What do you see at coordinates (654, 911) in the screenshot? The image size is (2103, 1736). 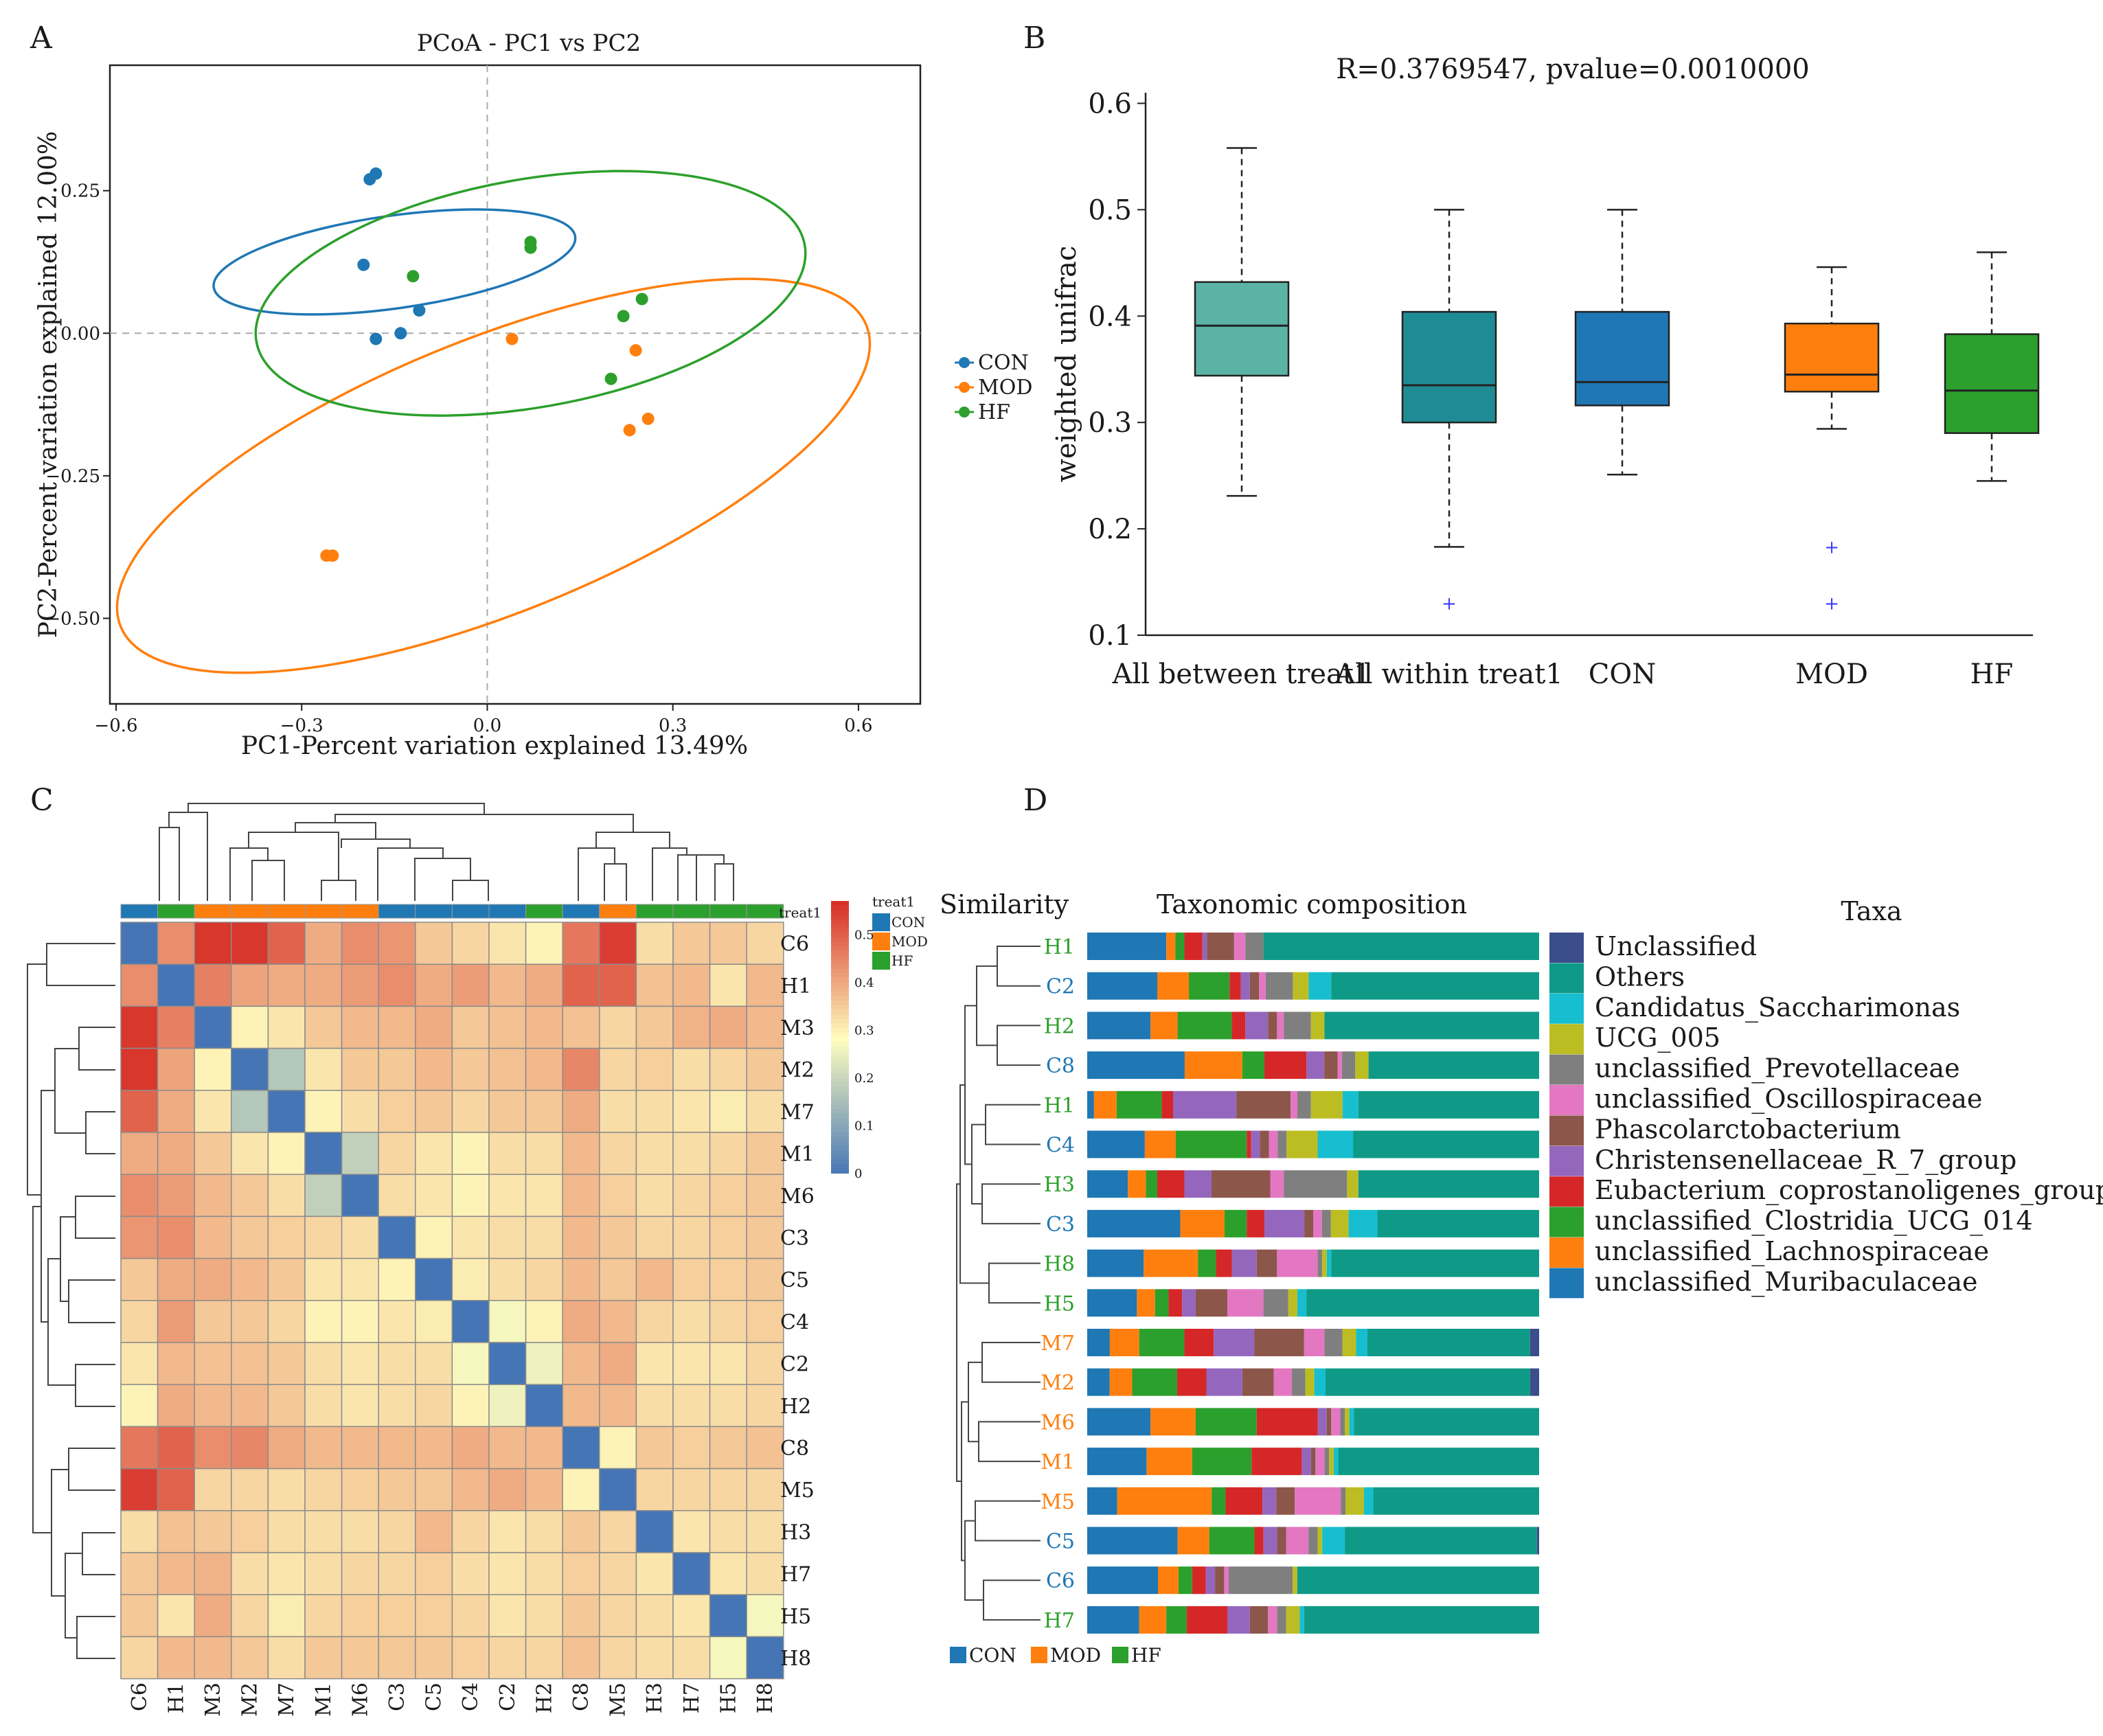 I see `annotation-cell-hf` at bounding box center [654, 911].